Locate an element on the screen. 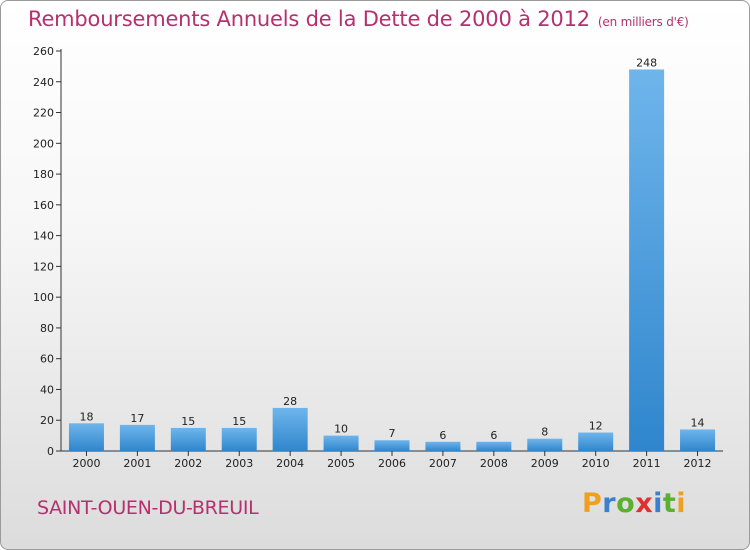  x-tick-label: 2000 is located at coordinates (86, 463).